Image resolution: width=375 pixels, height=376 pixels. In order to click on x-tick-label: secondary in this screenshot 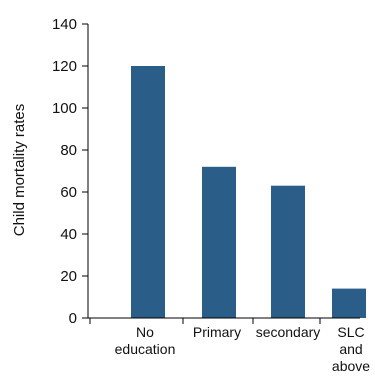, I will do `click(288, 332)`.